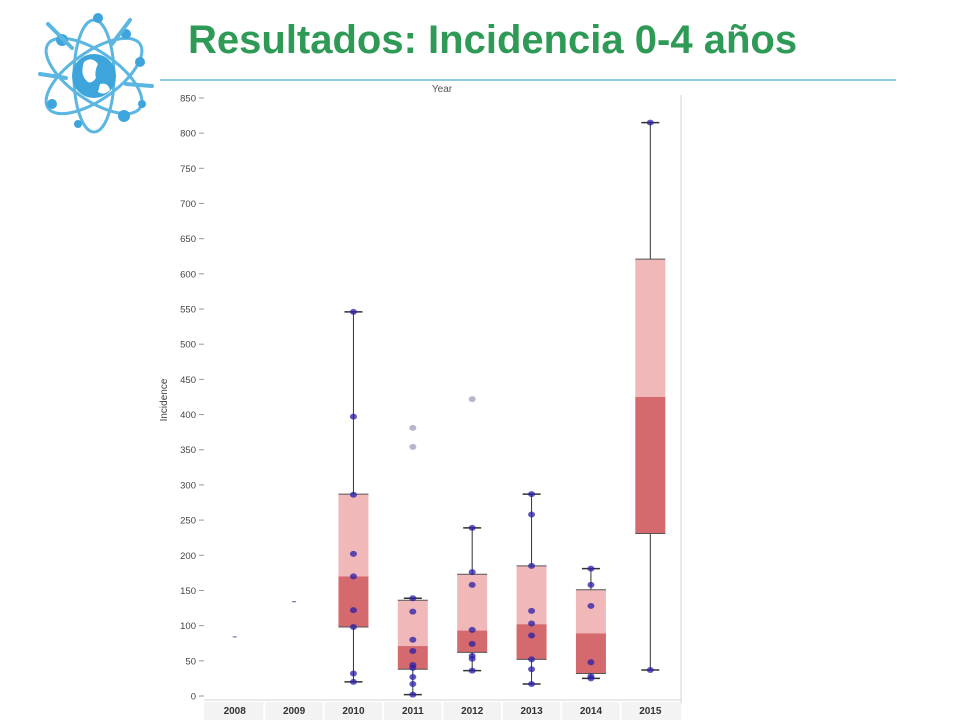 This screenshot has height=720, width=960. Describe the element at coordinates (96, 73) in the screenshot. I see `atom-globe-logo` at that location.